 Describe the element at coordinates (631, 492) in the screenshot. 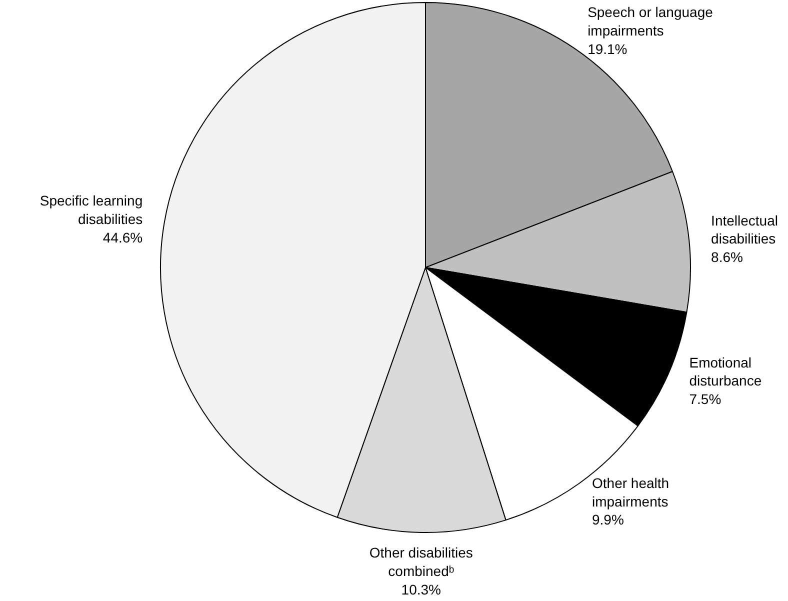

I see `slice-label: Other health impairments` at that location.